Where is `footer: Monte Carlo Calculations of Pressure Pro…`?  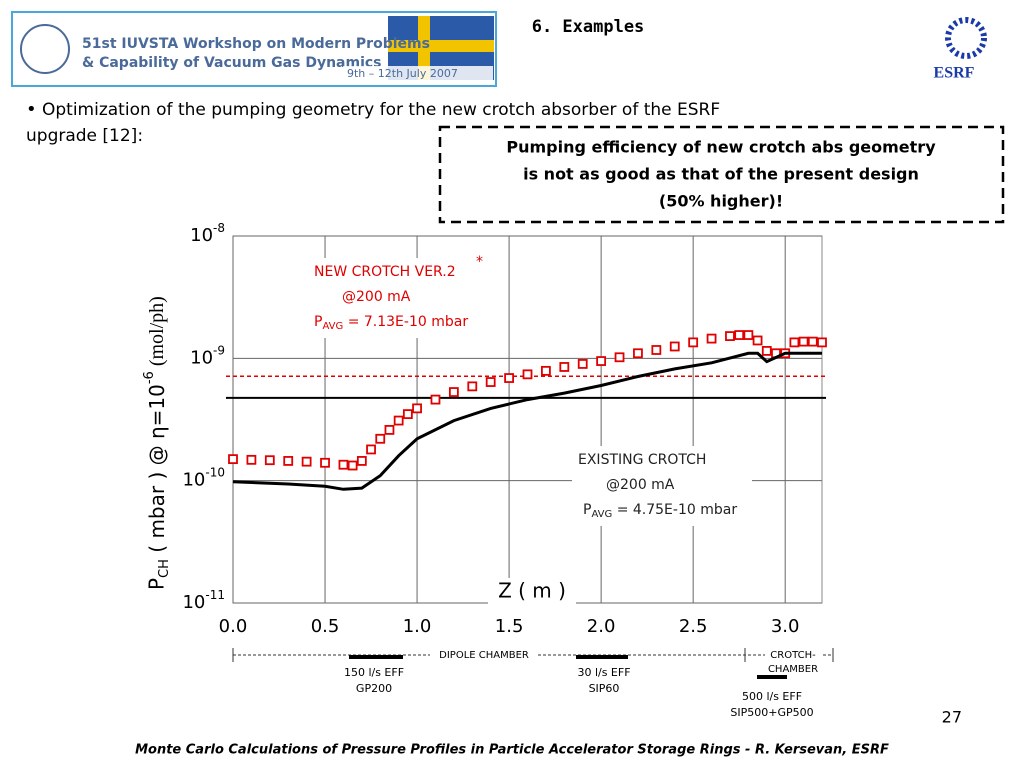
footer: Monte Carlo Calculations of Pressure Pro… is located at coordinates (512, 750).